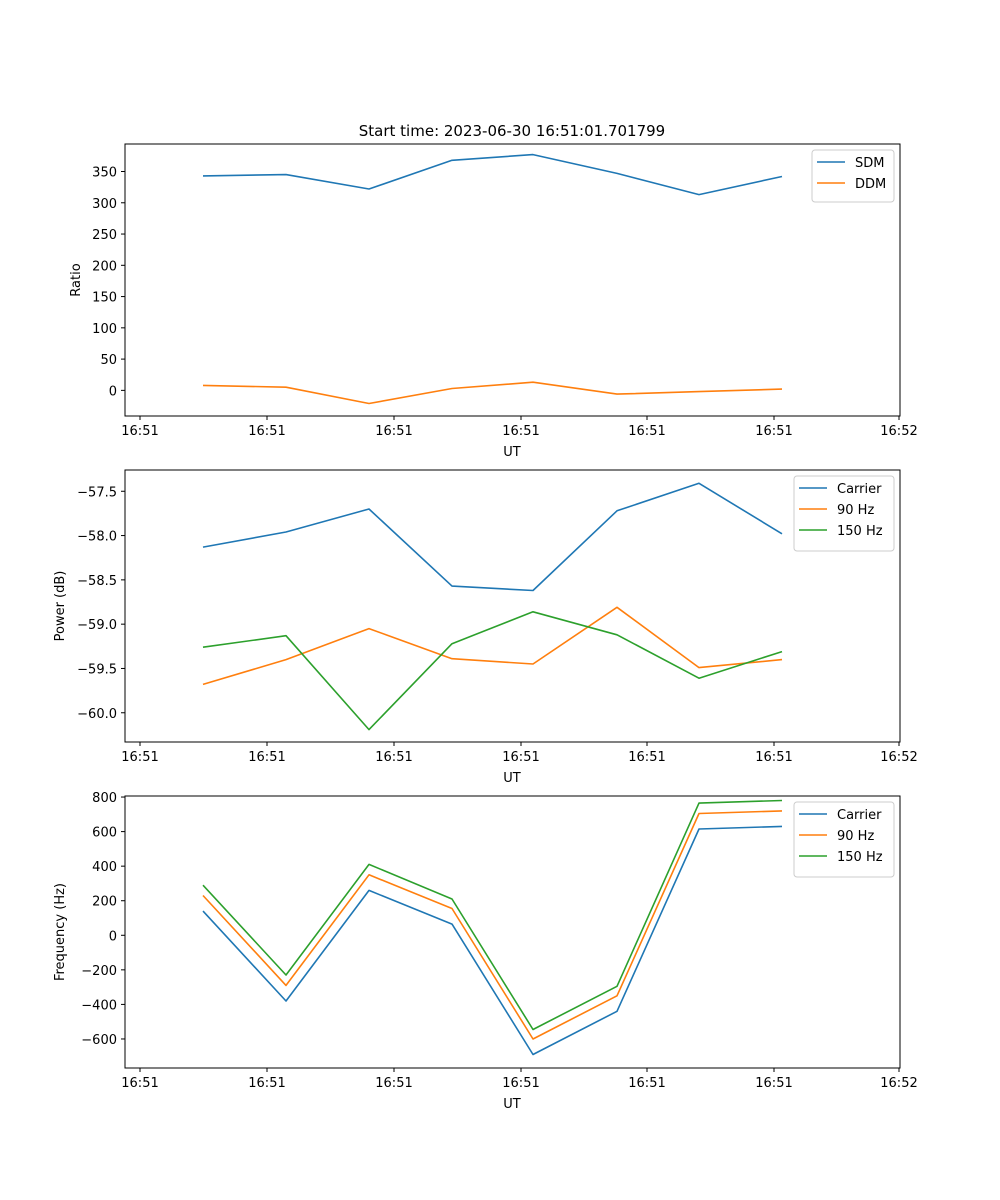 The width and height of the screenshot is (1000, 1200). What do you see at coordinates (76, 279) in the screenshot?
I see `y-axis-label: Ratio` at bounding box center [76, 279].